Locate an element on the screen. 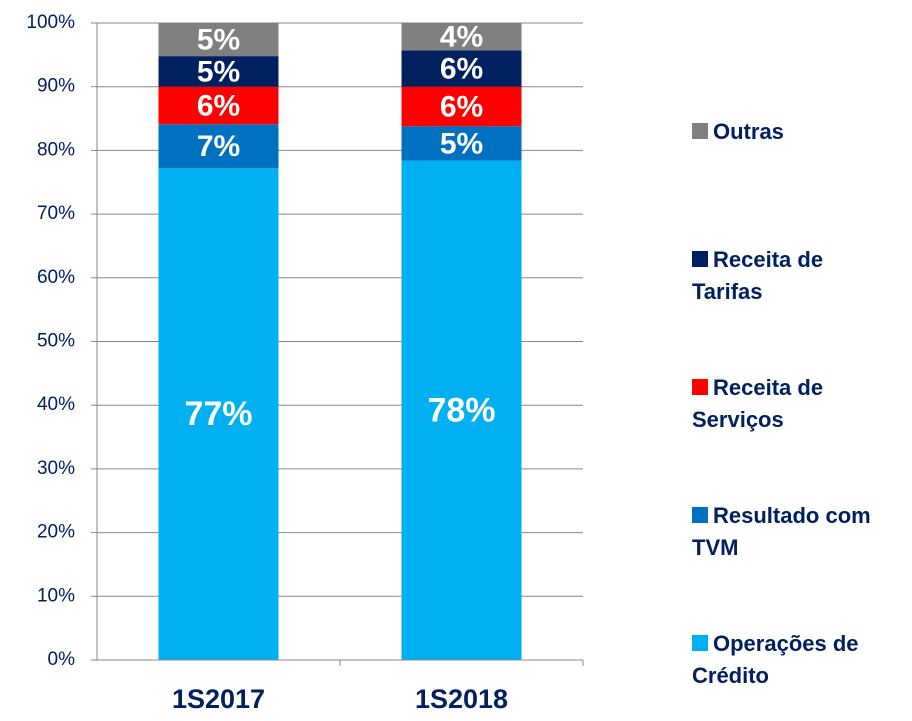 This screenshot has height=721, width=912. data-label: 4% is located at coordinates (461, 37).